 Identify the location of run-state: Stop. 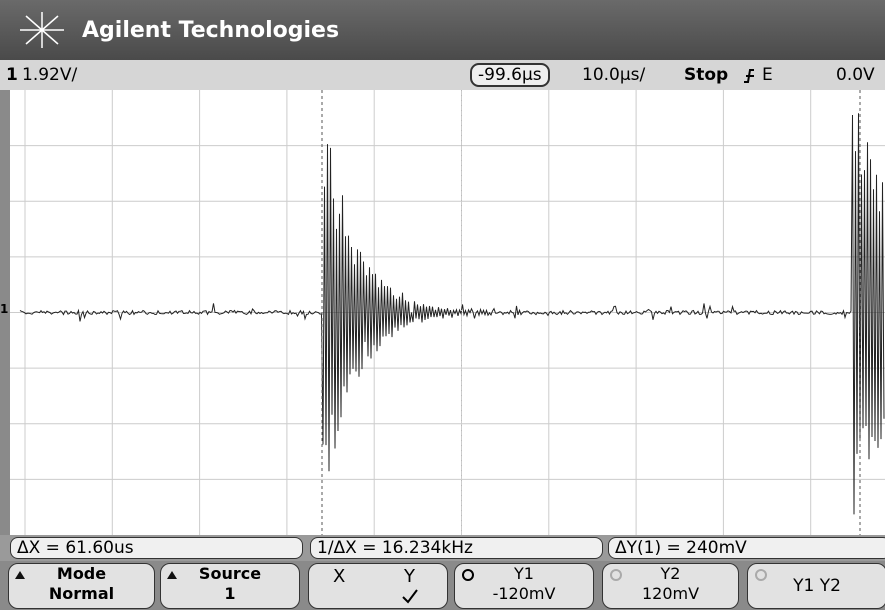
(706, 75).